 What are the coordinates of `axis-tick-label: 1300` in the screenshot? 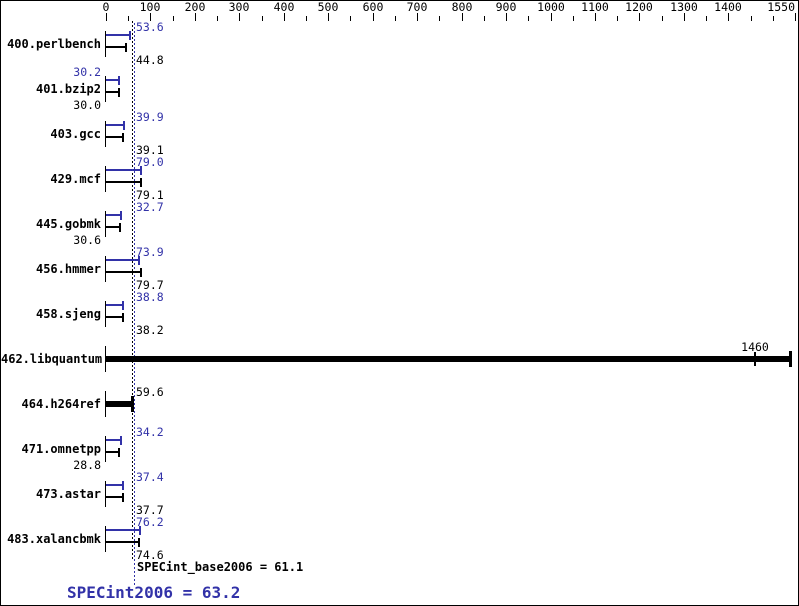 It's located at (684, 7).